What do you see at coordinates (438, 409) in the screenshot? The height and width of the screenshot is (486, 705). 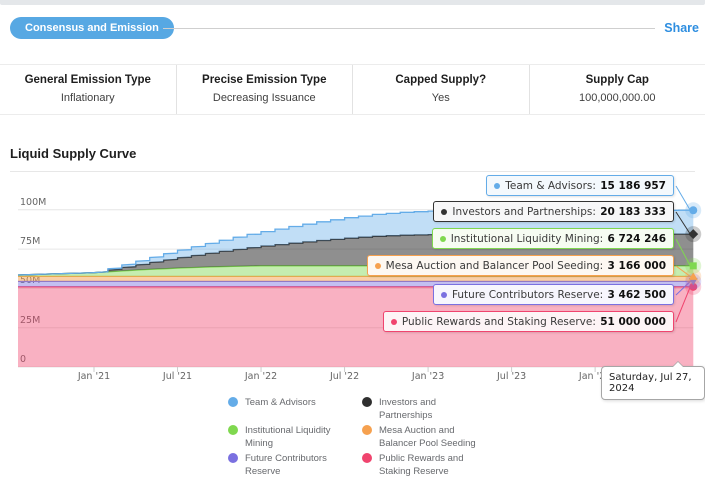 I see `legend-item-investors-and-partnerships: Investors and Partnerships` at bounding box center [438, 409].